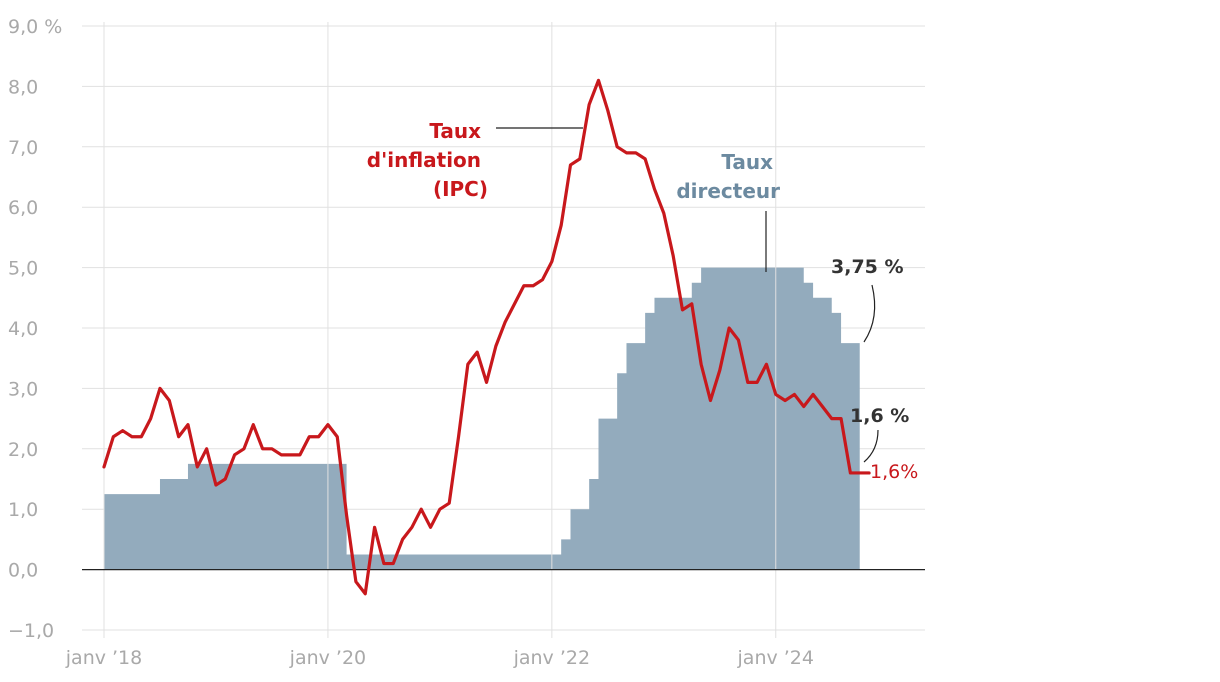 Image resolution: width=1220 pixels, height=682 pixels. Describe the element at coordinates (747, 162) in the screenshot. I see `policy-rate-label-line-1: Taux` at that location.